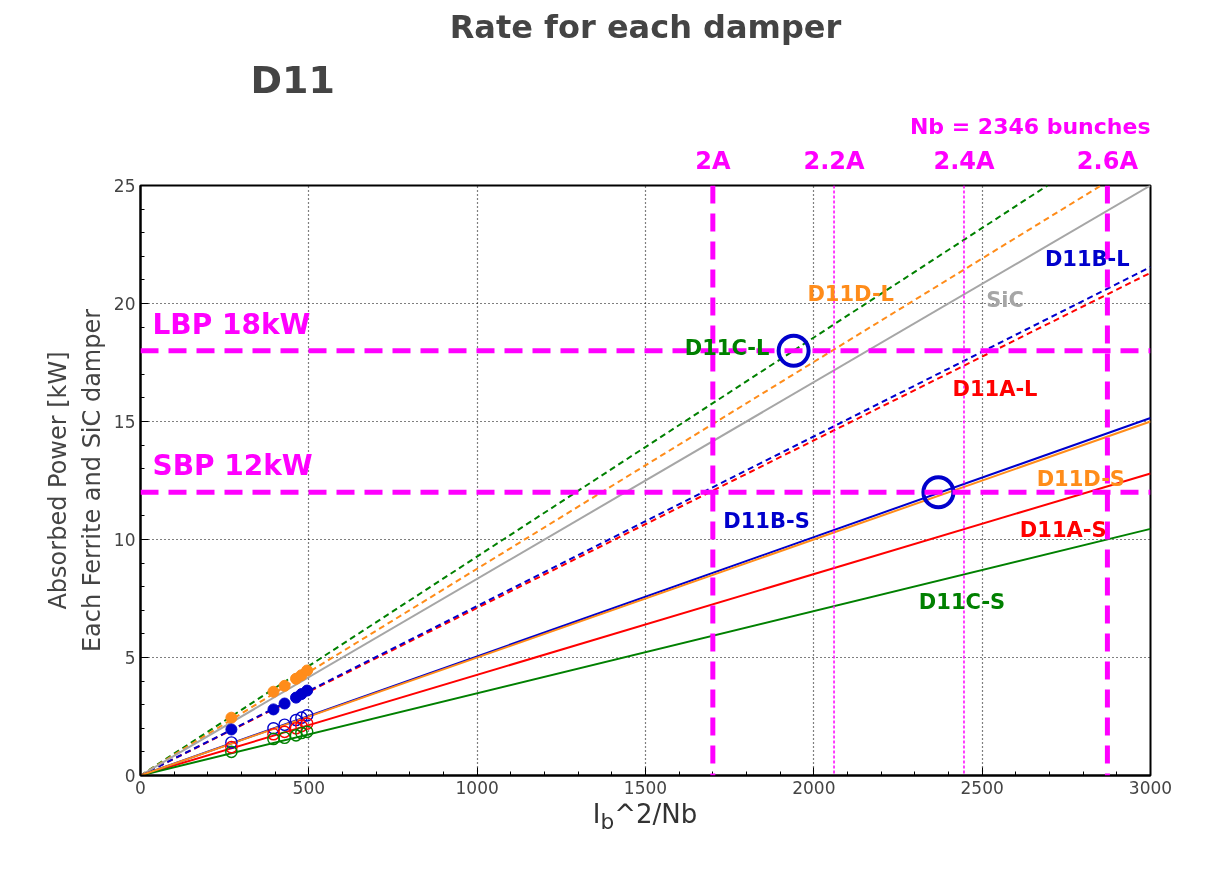 Image resolution: width=1229 pixels, height=872 pixels. Describe the element at coordinates (130, 658) in the screenshot. I see `y-tick-label: 5` at that location.